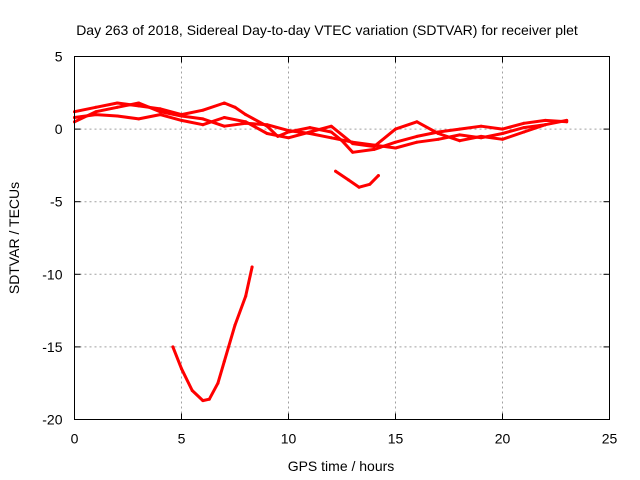  I want to click on x-tick-label: 0, so click(75, 439).